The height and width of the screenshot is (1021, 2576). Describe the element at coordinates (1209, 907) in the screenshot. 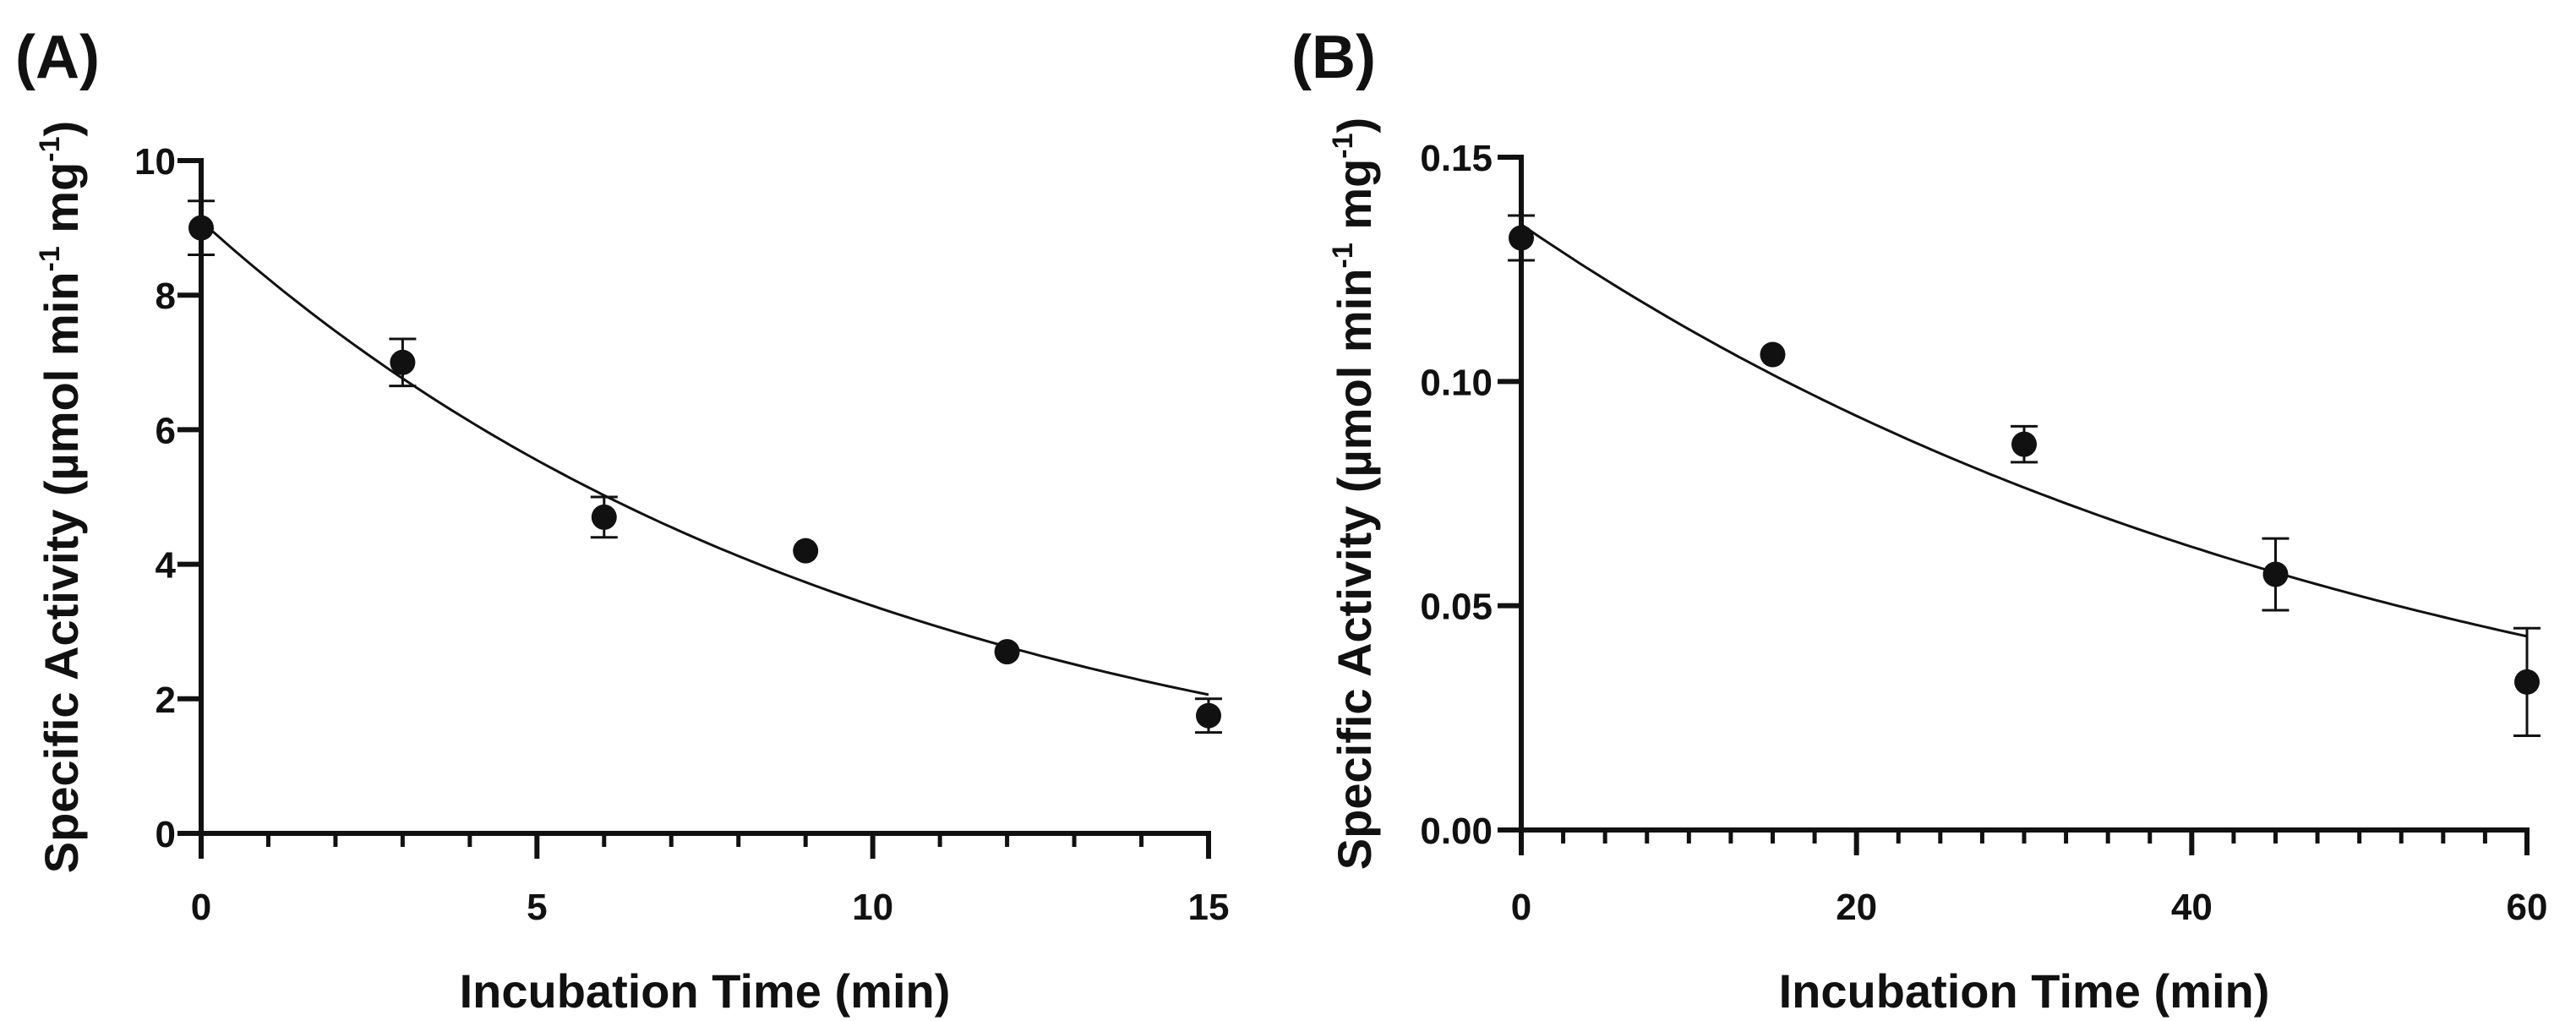

I see `x-tick-label: 15` at that location.